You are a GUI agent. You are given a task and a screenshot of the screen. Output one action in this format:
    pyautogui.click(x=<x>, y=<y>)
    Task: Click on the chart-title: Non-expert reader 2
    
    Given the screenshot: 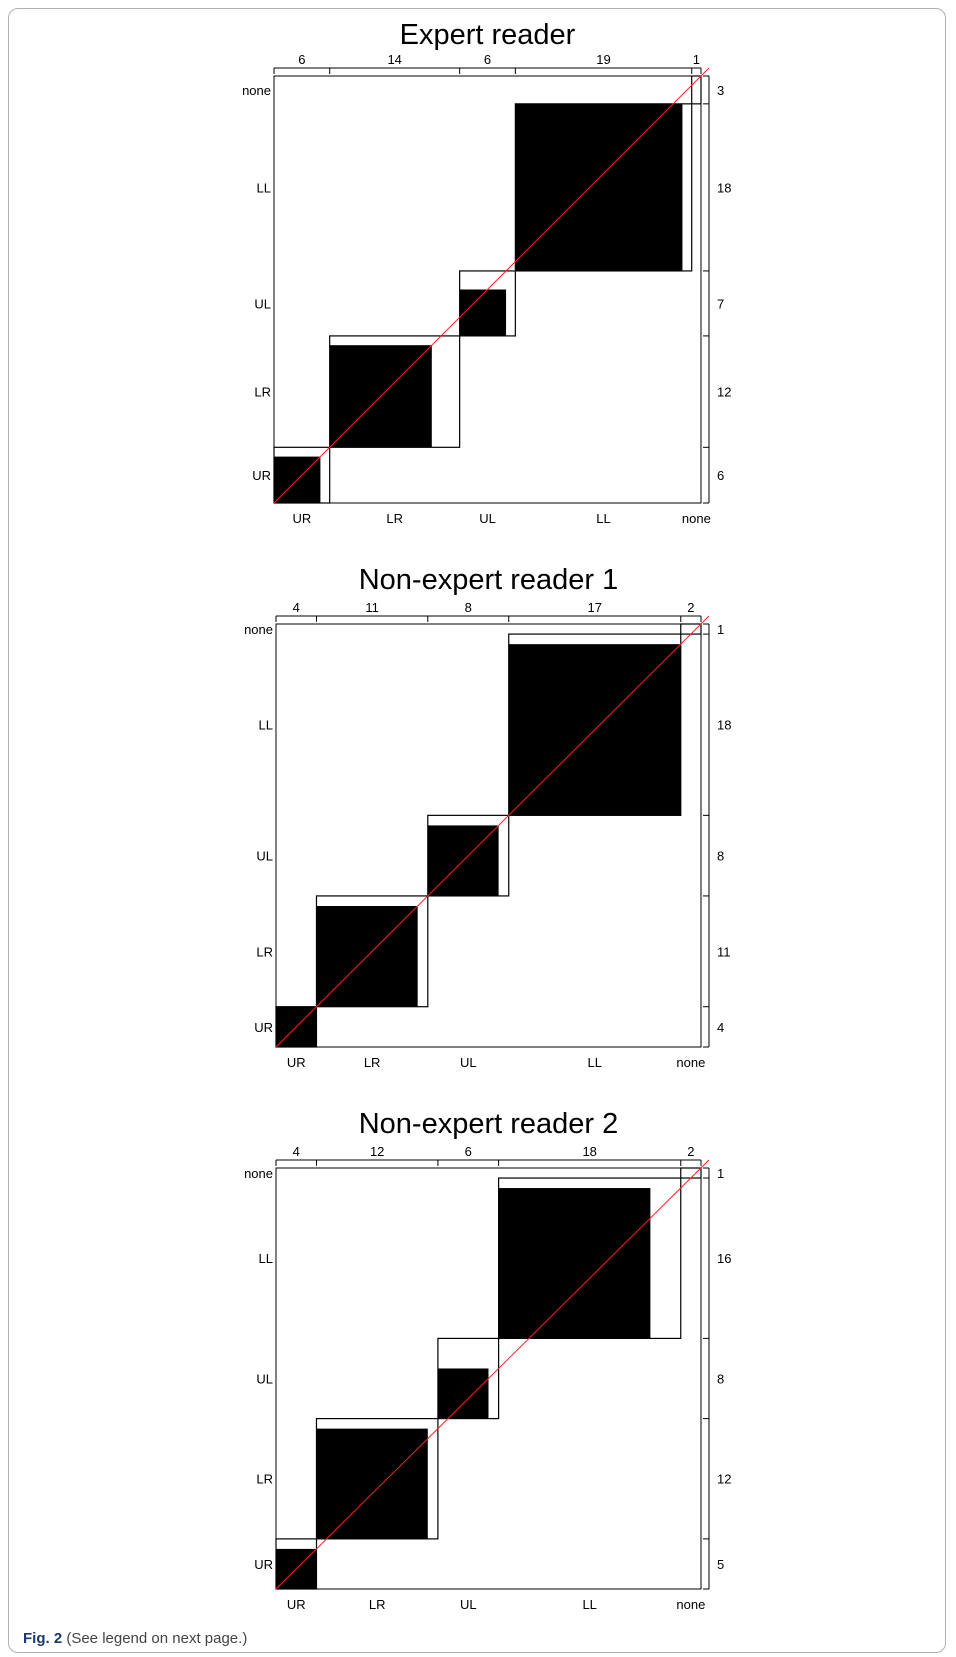 What is the action you would take?
    pyautogui.click(x=489, y=1124)
    